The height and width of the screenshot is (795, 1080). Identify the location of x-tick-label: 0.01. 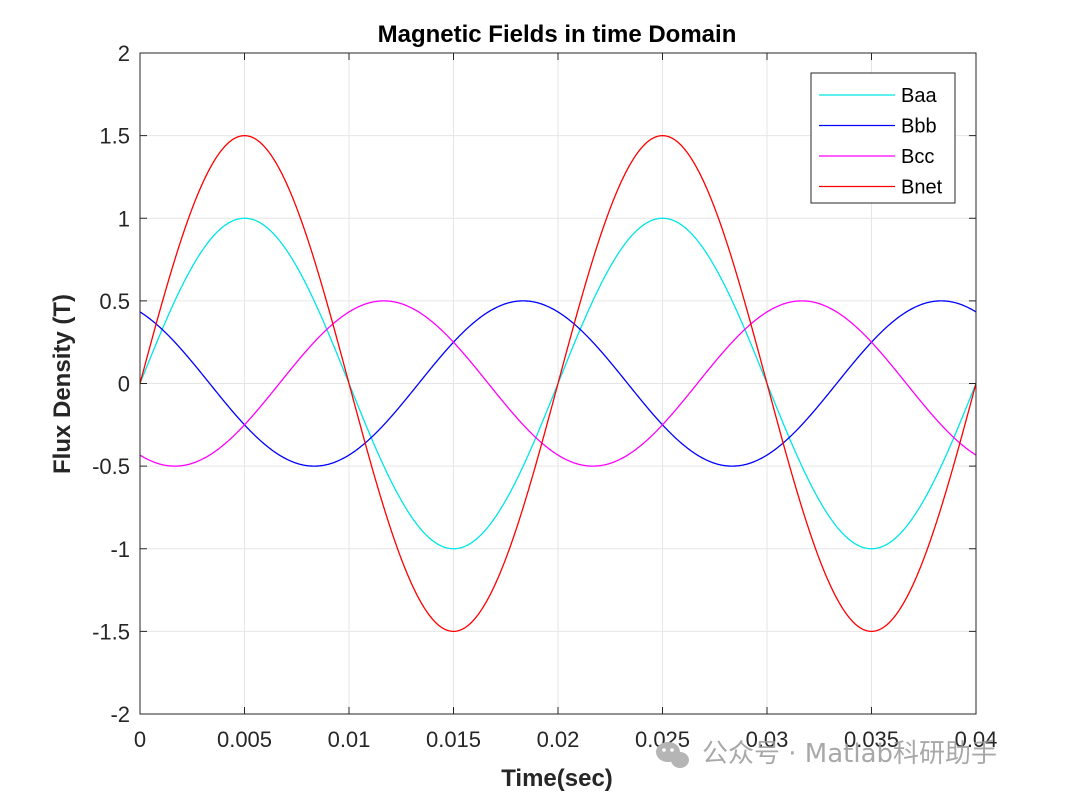
(349, 739).